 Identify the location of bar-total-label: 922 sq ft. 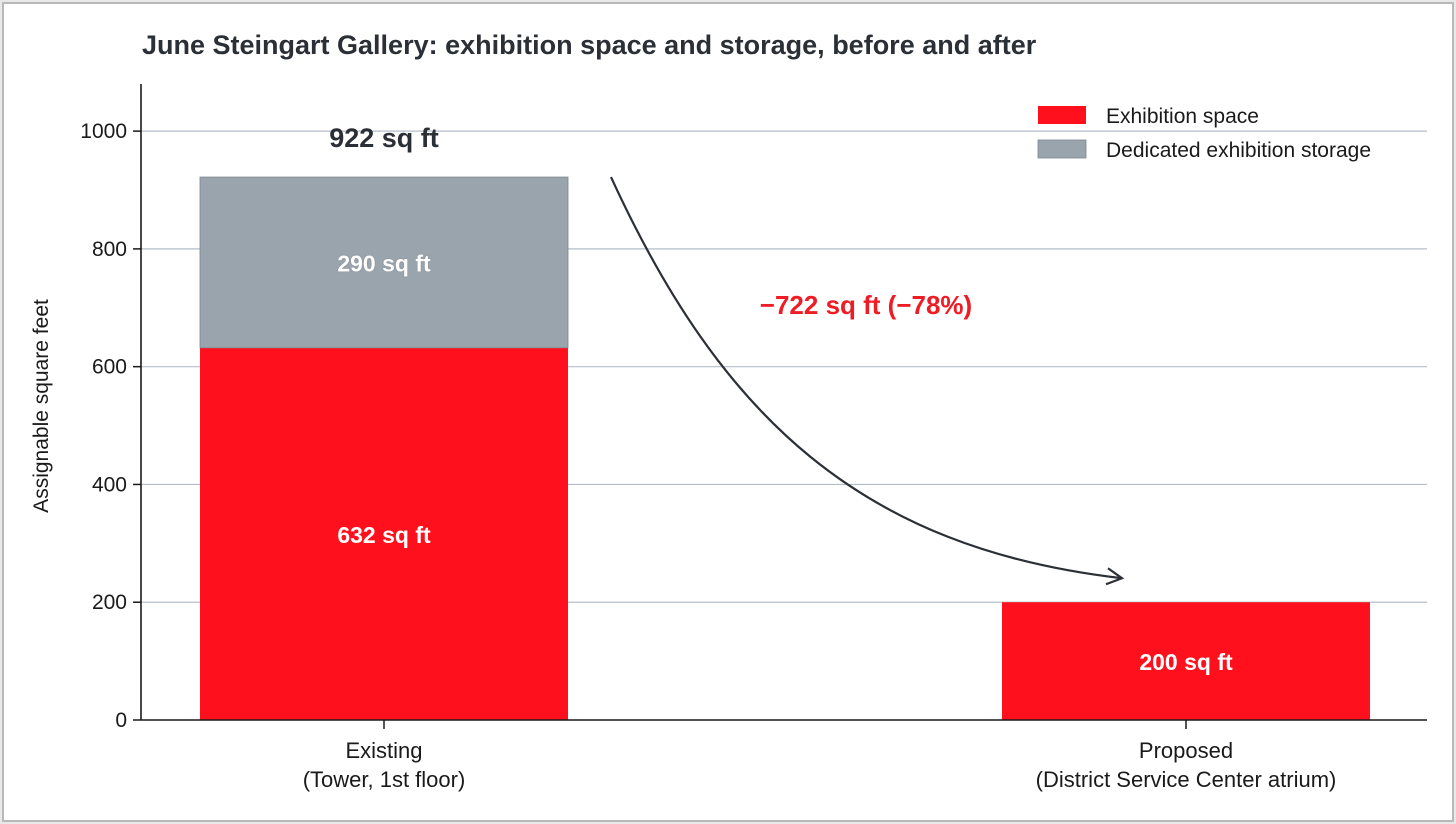
(384, 138).